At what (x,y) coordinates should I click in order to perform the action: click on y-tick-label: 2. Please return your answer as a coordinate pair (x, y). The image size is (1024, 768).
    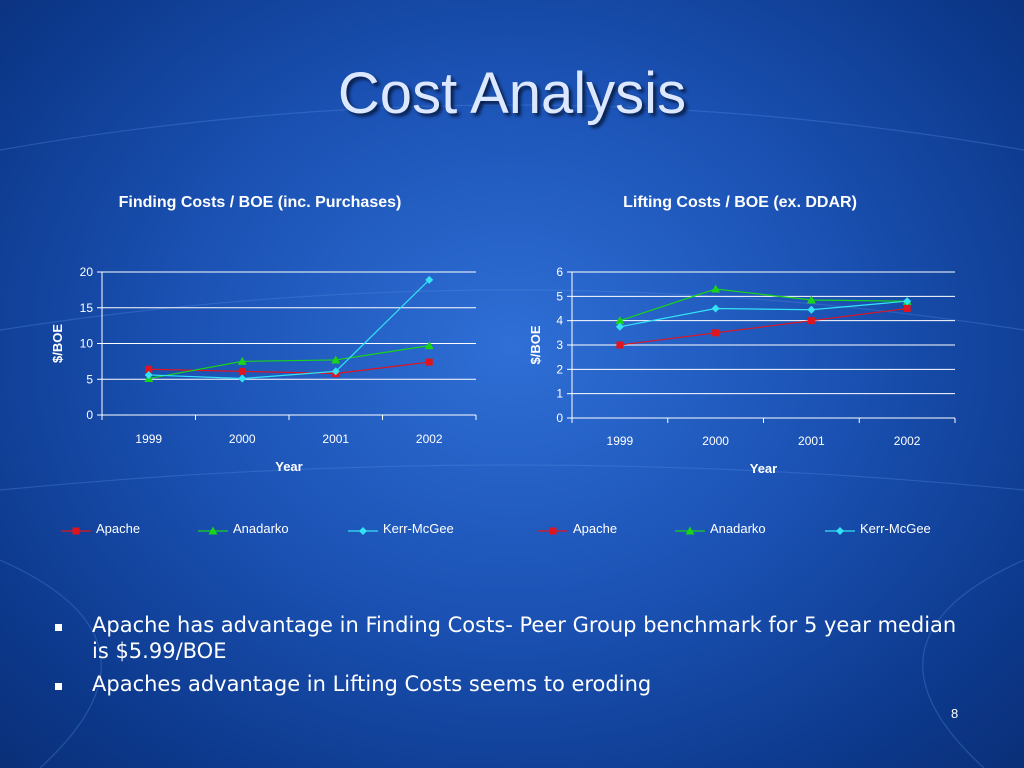
    Looking at the image, I should click on (559, 369).